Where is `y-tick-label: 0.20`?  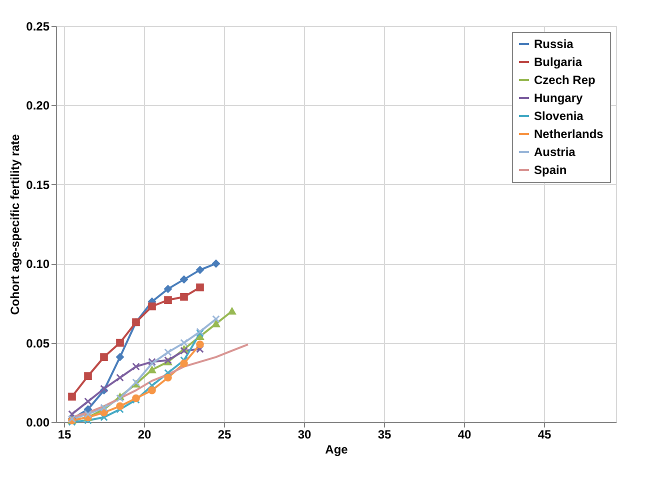 y-tick-label: 0.20 is located at coordinates (38, 105).